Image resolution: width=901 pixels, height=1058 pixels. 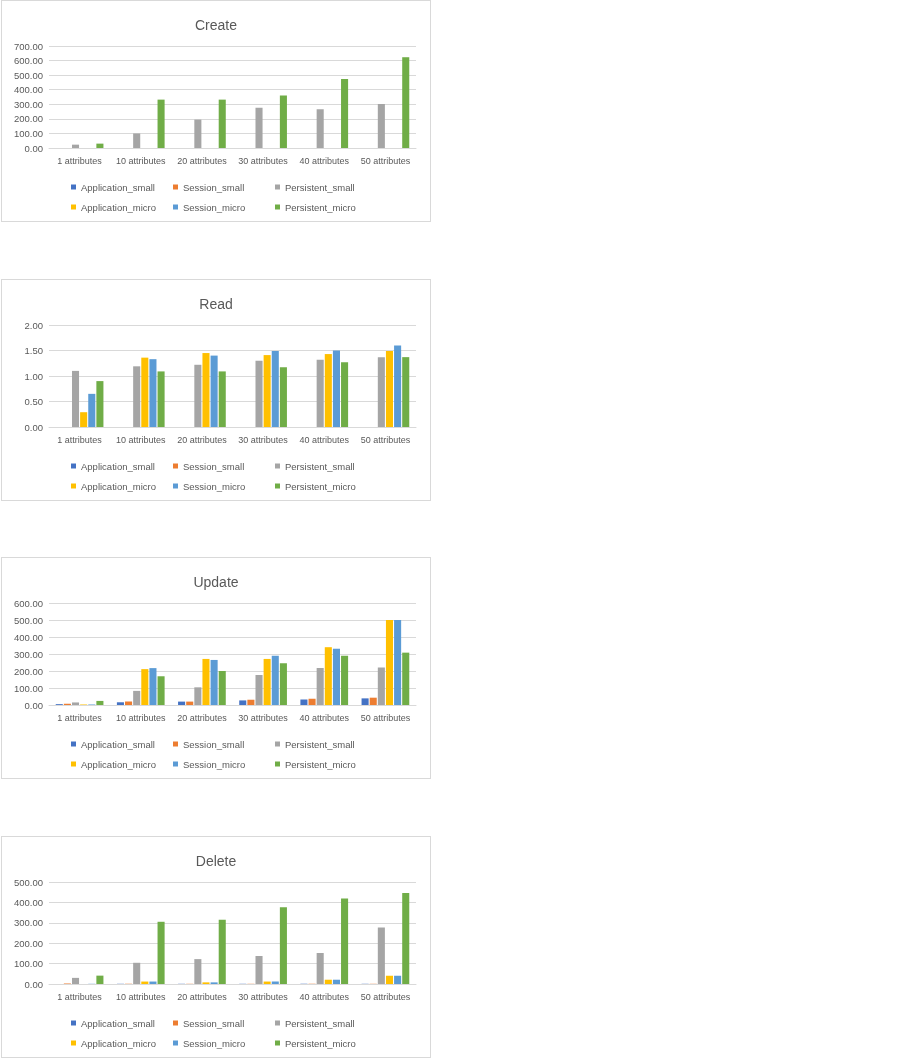 What do you see at coordinates (33, 350) in the screenshot?
I see `y-tick-label: 1.50` at bounding box center [33, 350].